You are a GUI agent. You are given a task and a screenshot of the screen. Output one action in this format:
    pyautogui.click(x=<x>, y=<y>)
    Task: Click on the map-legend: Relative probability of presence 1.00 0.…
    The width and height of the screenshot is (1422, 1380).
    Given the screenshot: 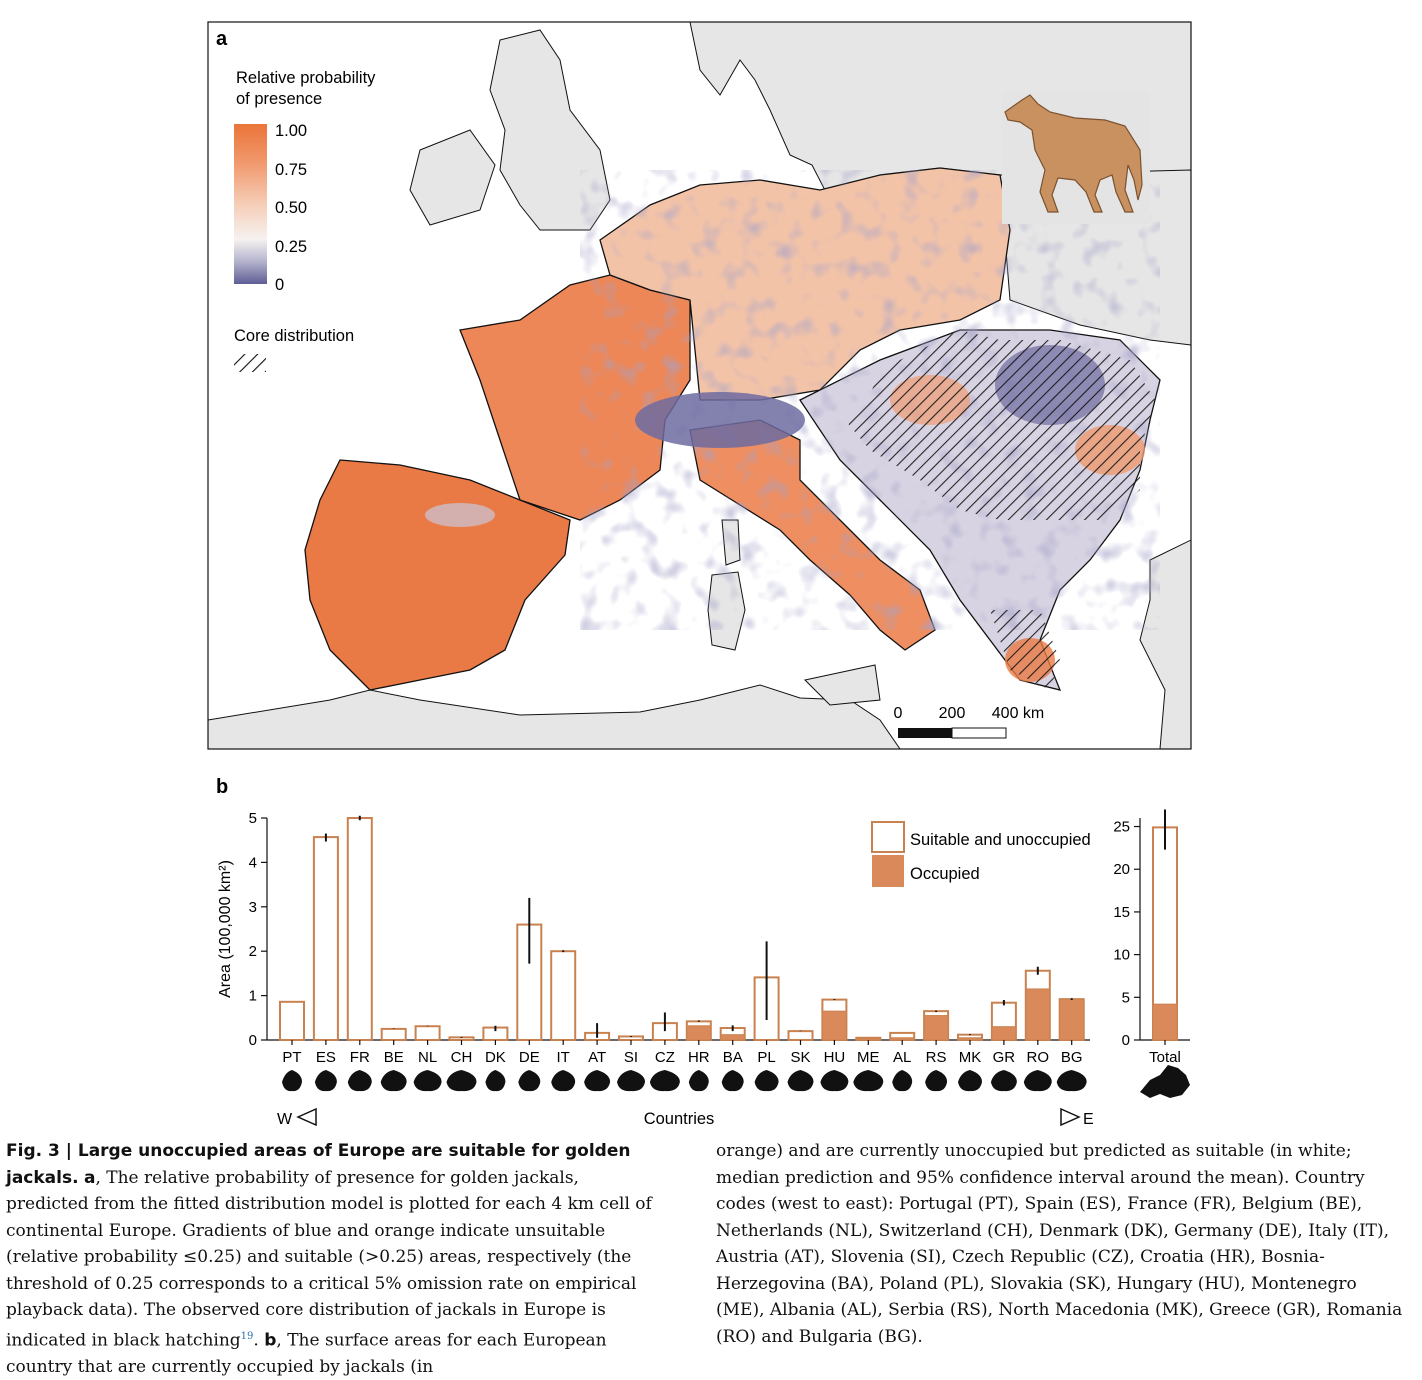 What is the action you would take?
    pyautogui.click(x=305, y=220)
    